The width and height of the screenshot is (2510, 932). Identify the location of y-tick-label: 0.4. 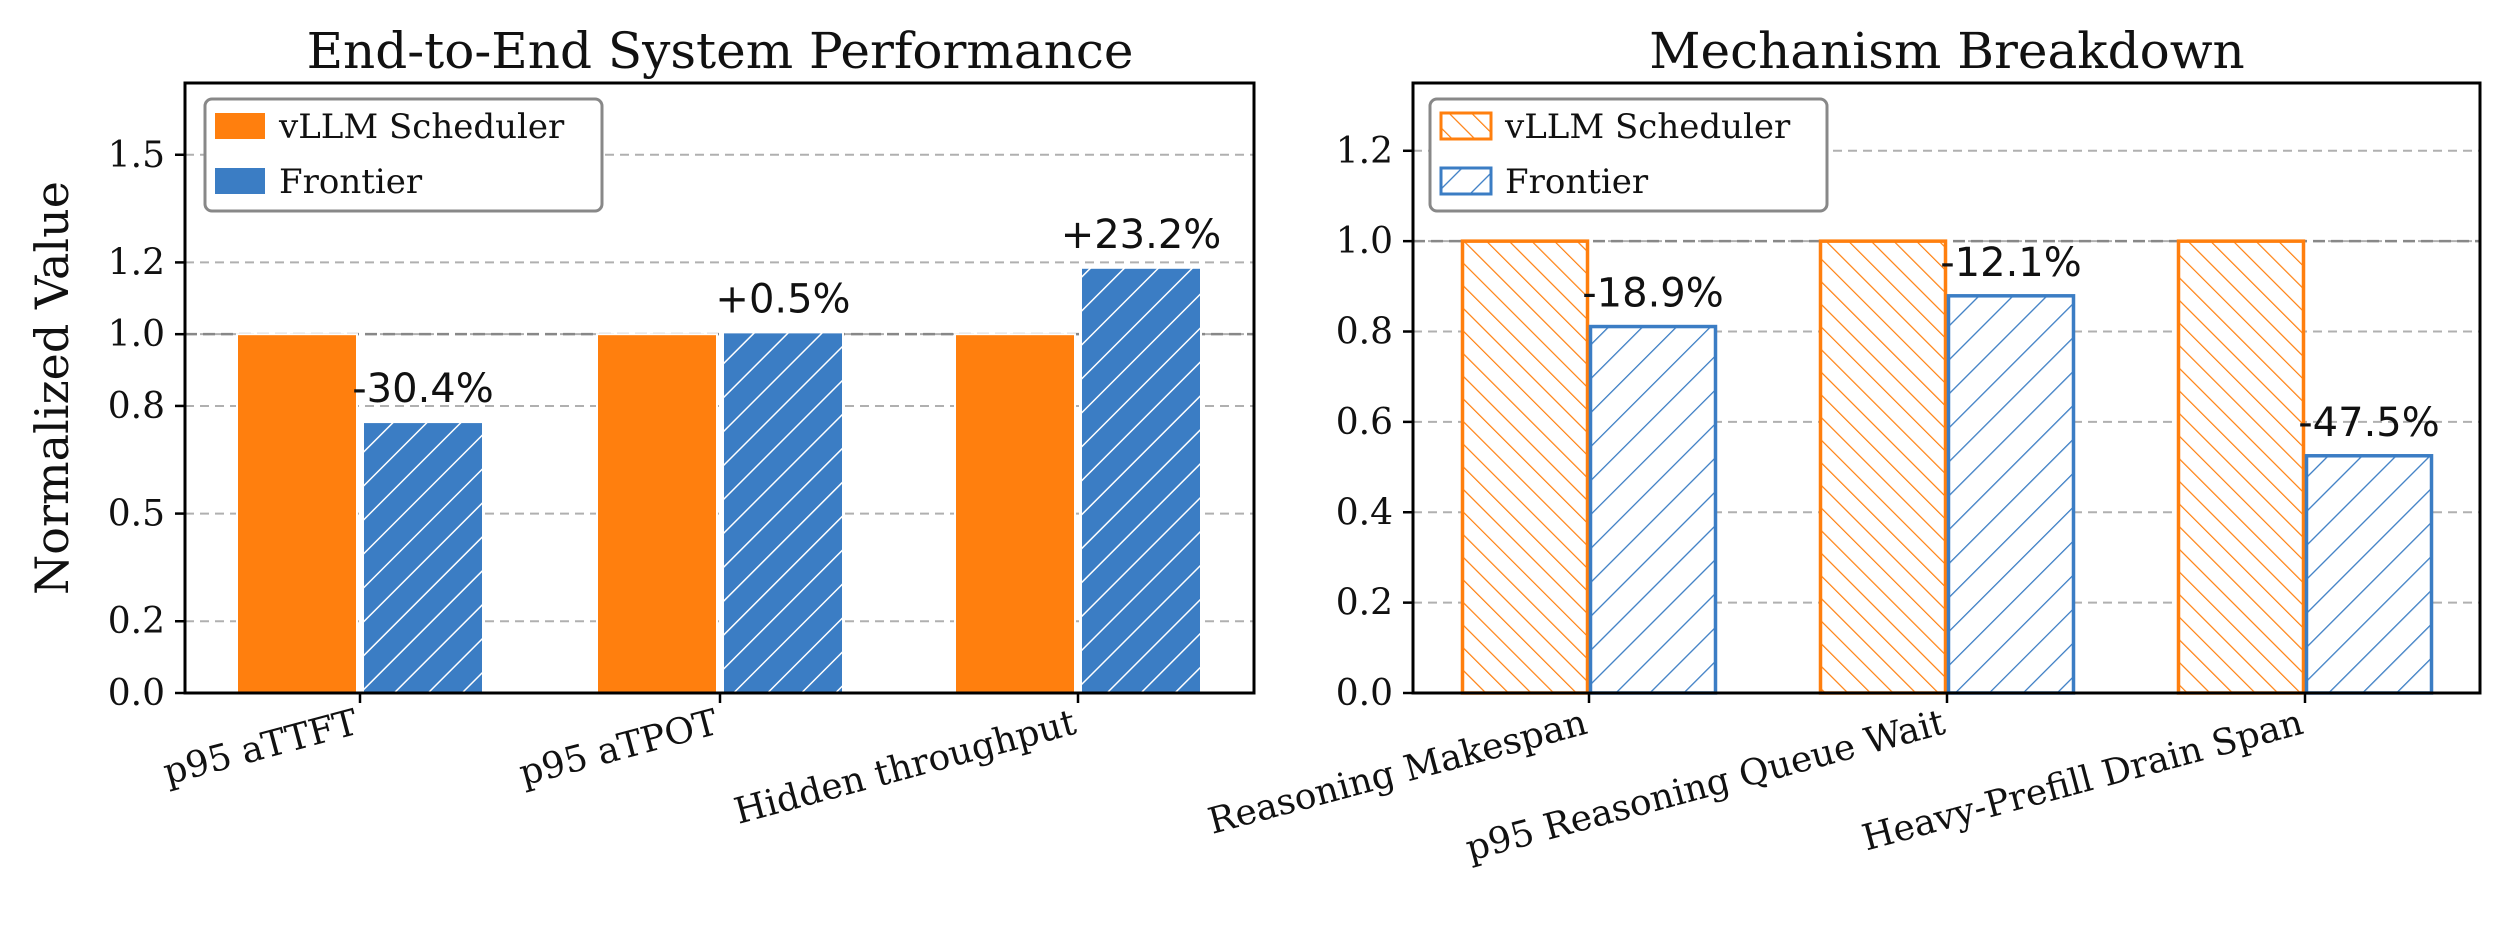
(1364, 512).